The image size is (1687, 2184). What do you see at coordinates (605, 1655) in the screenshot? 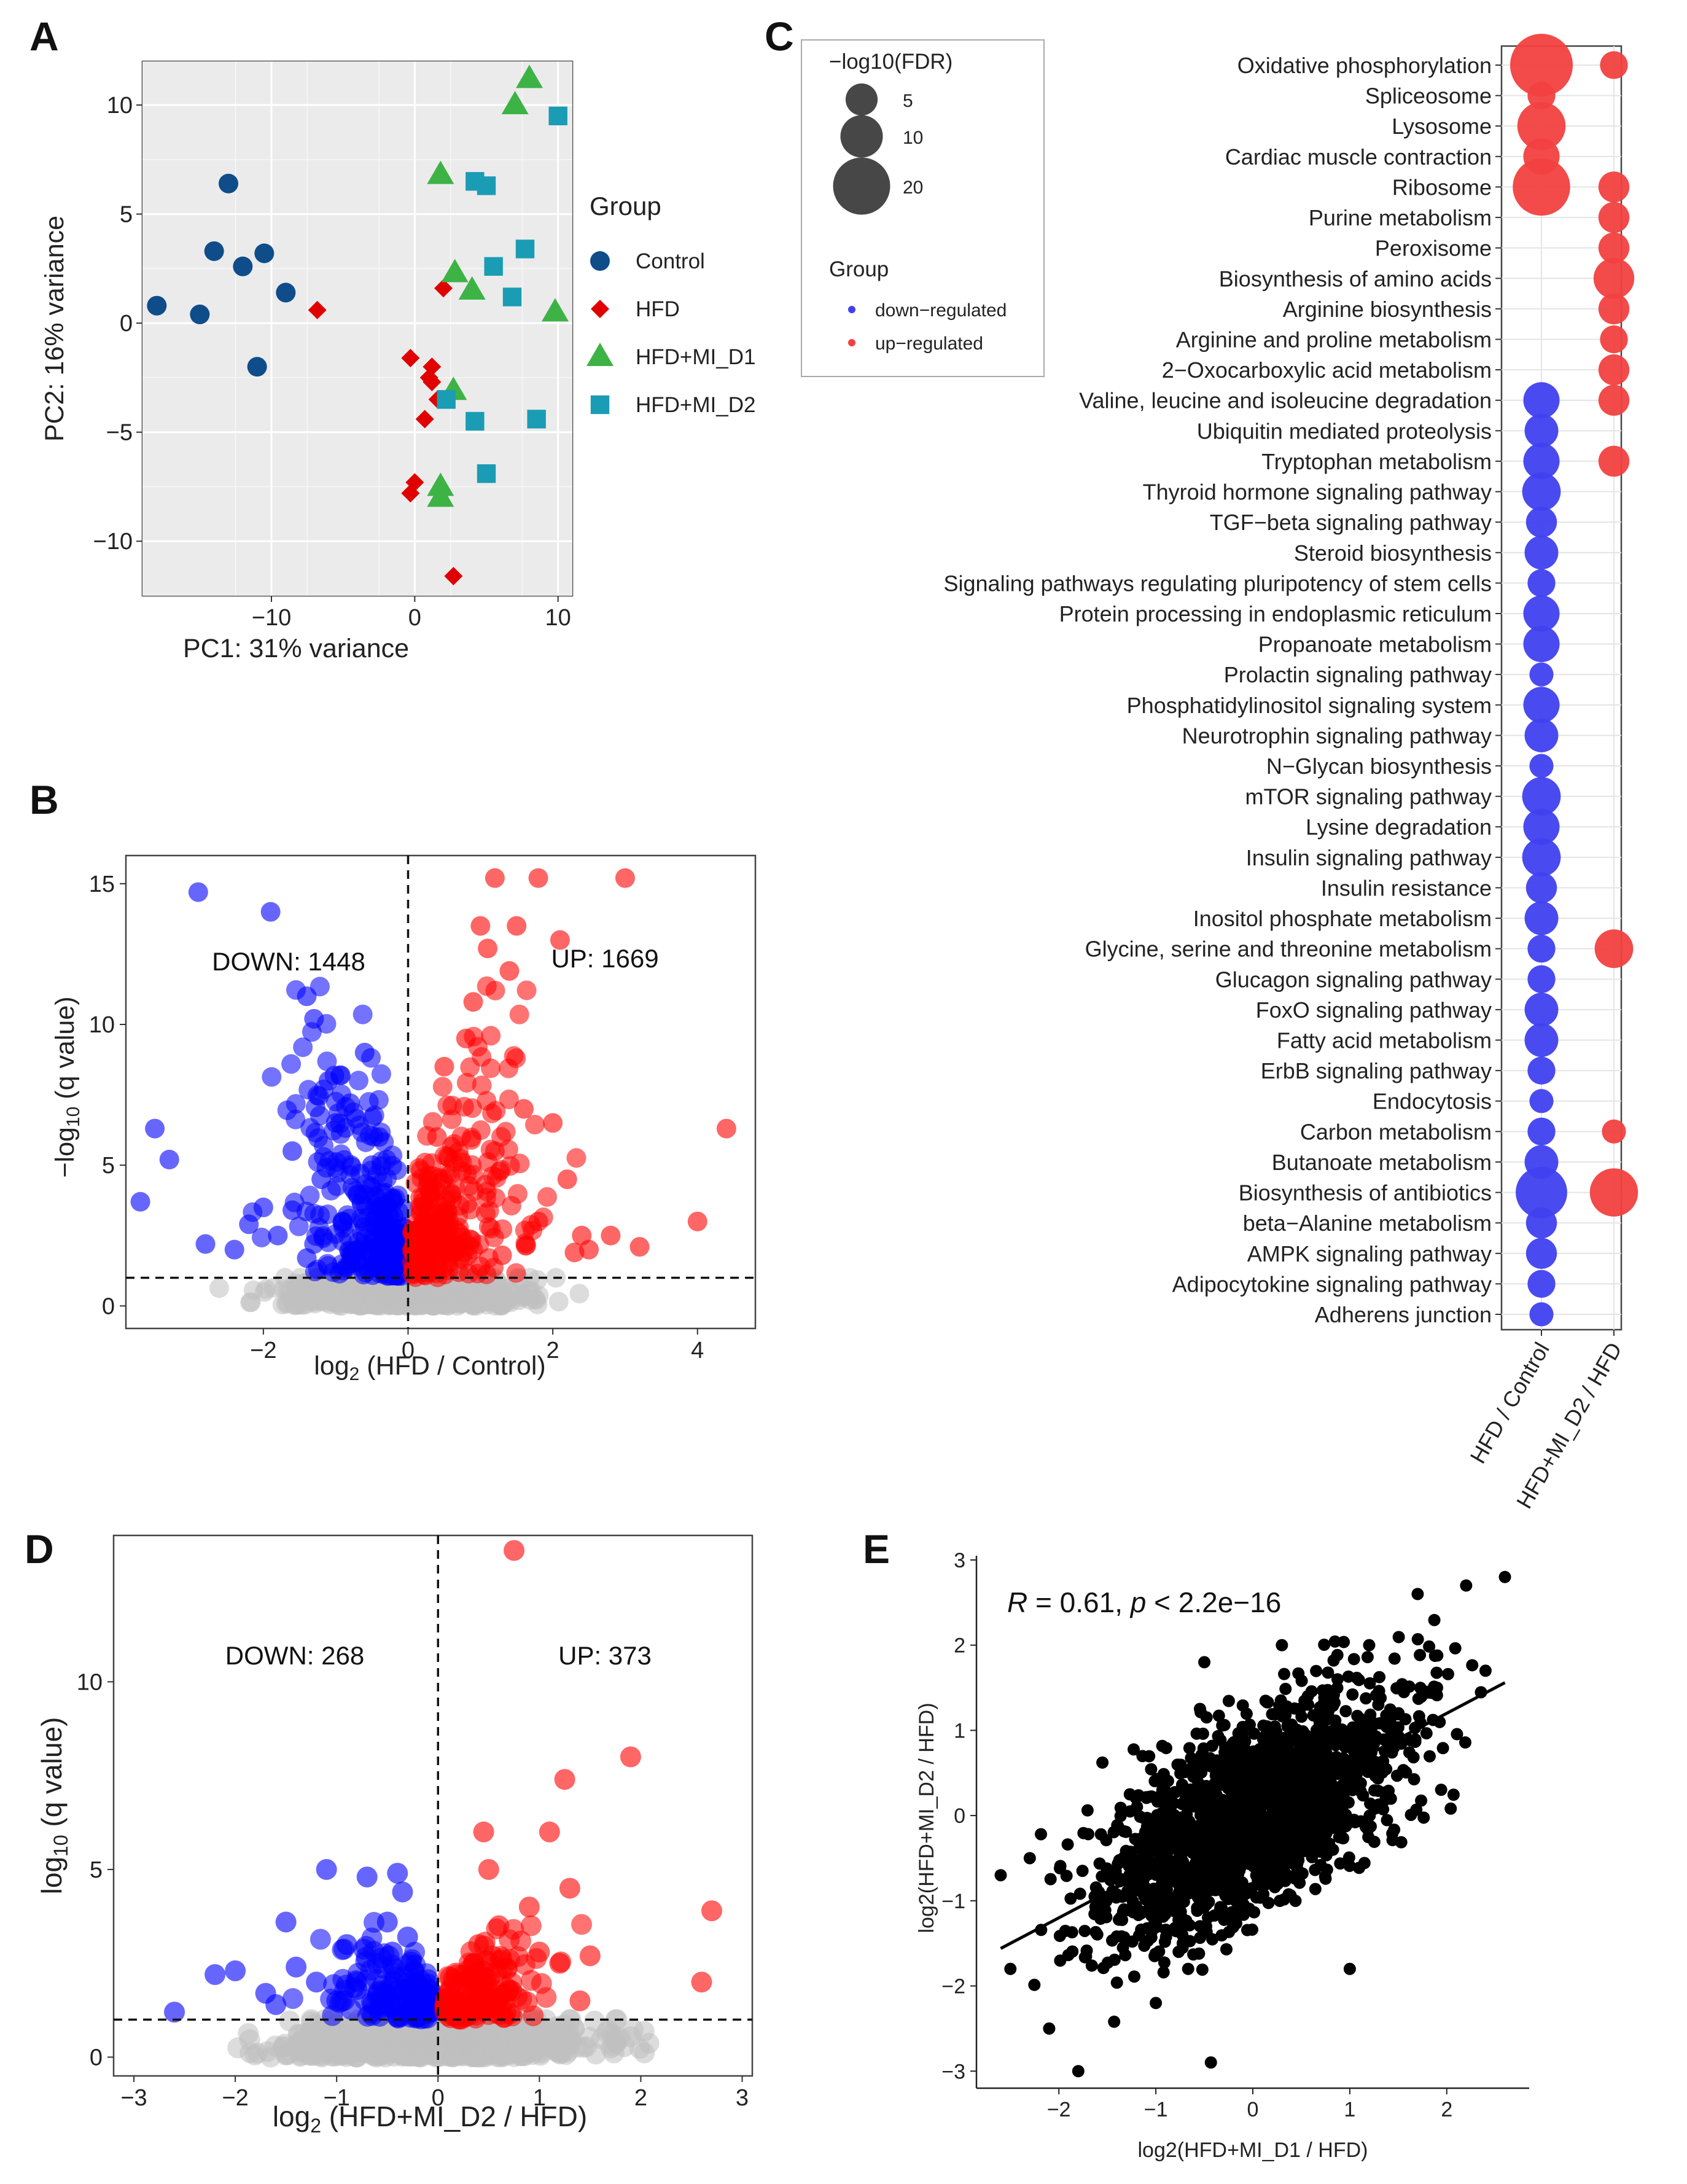
I see `up-count-label-d: UP: 373` at bounding box center [605, 1655].